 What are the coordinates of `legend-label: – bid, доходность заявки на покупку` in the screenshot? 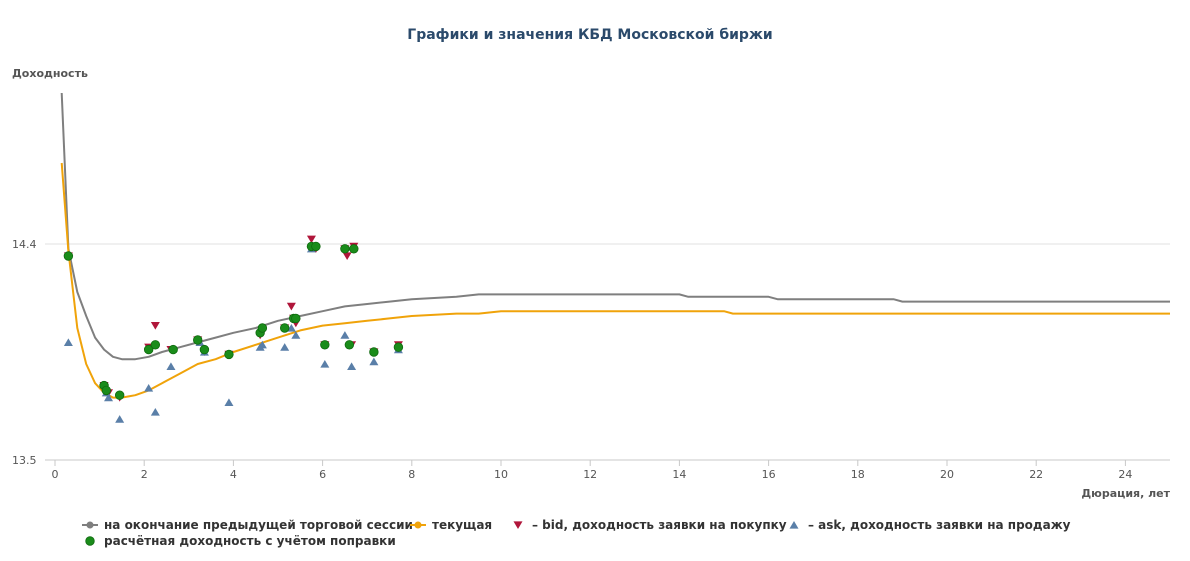 It's located at (659, 525).